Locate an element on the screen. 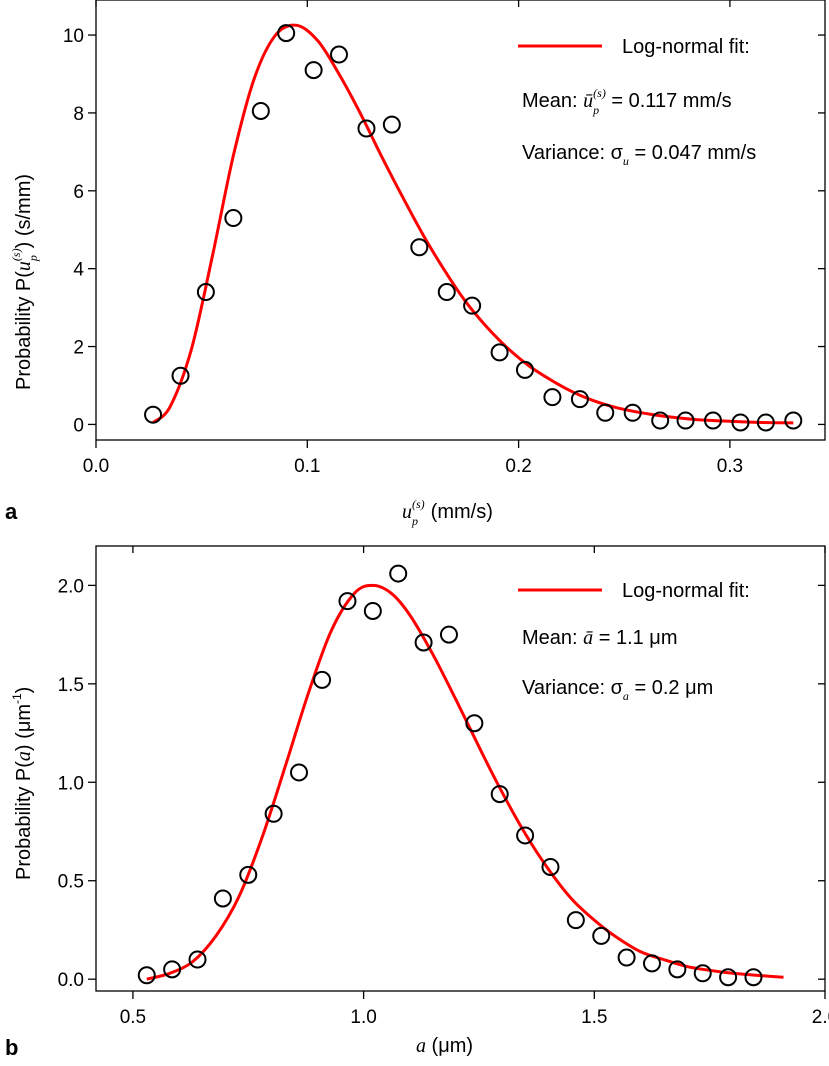  y-tick-label: 4 is located at coordinates (78, 270).